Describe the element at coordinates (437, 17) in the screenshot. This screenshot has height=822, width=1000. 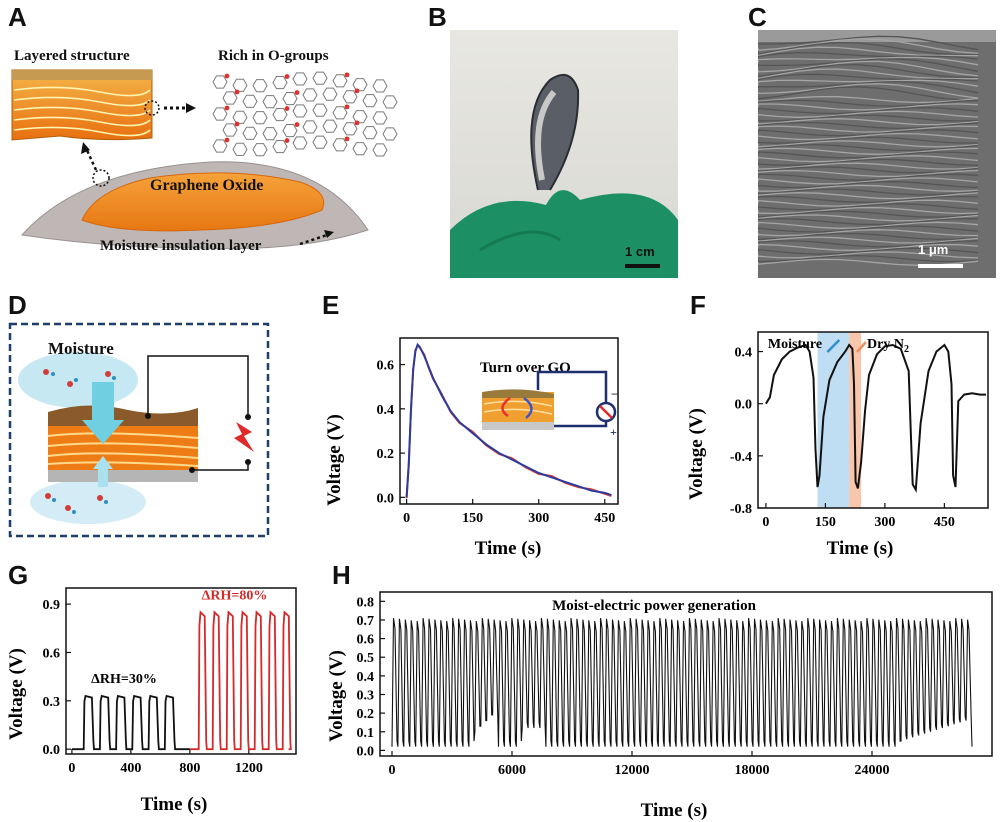
I see `panel-letter-b: B` at that location.